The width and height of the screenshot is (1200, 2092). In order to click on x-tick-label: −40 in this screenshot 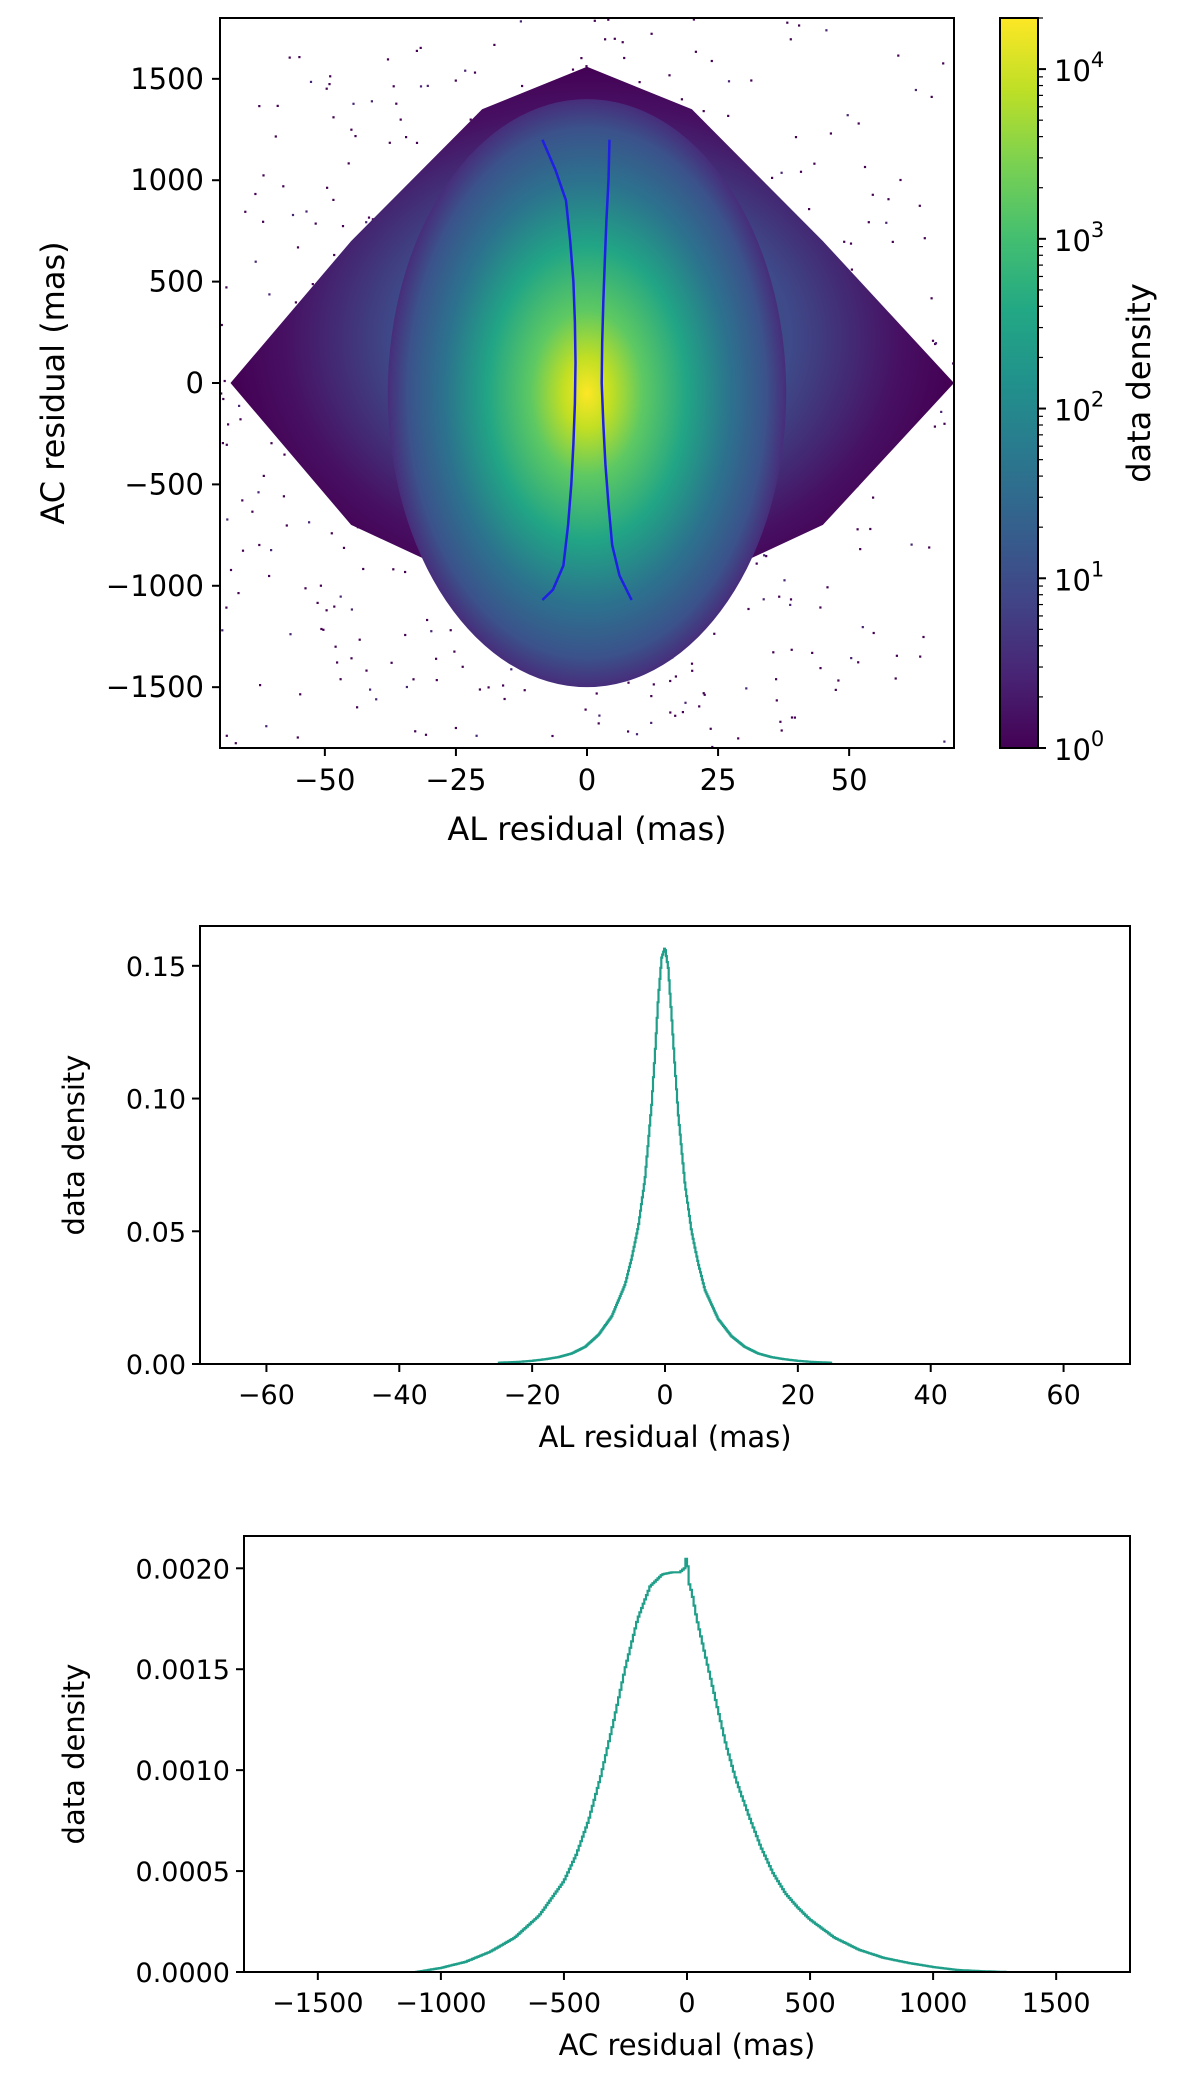, I will do `click(399, 1395)`.